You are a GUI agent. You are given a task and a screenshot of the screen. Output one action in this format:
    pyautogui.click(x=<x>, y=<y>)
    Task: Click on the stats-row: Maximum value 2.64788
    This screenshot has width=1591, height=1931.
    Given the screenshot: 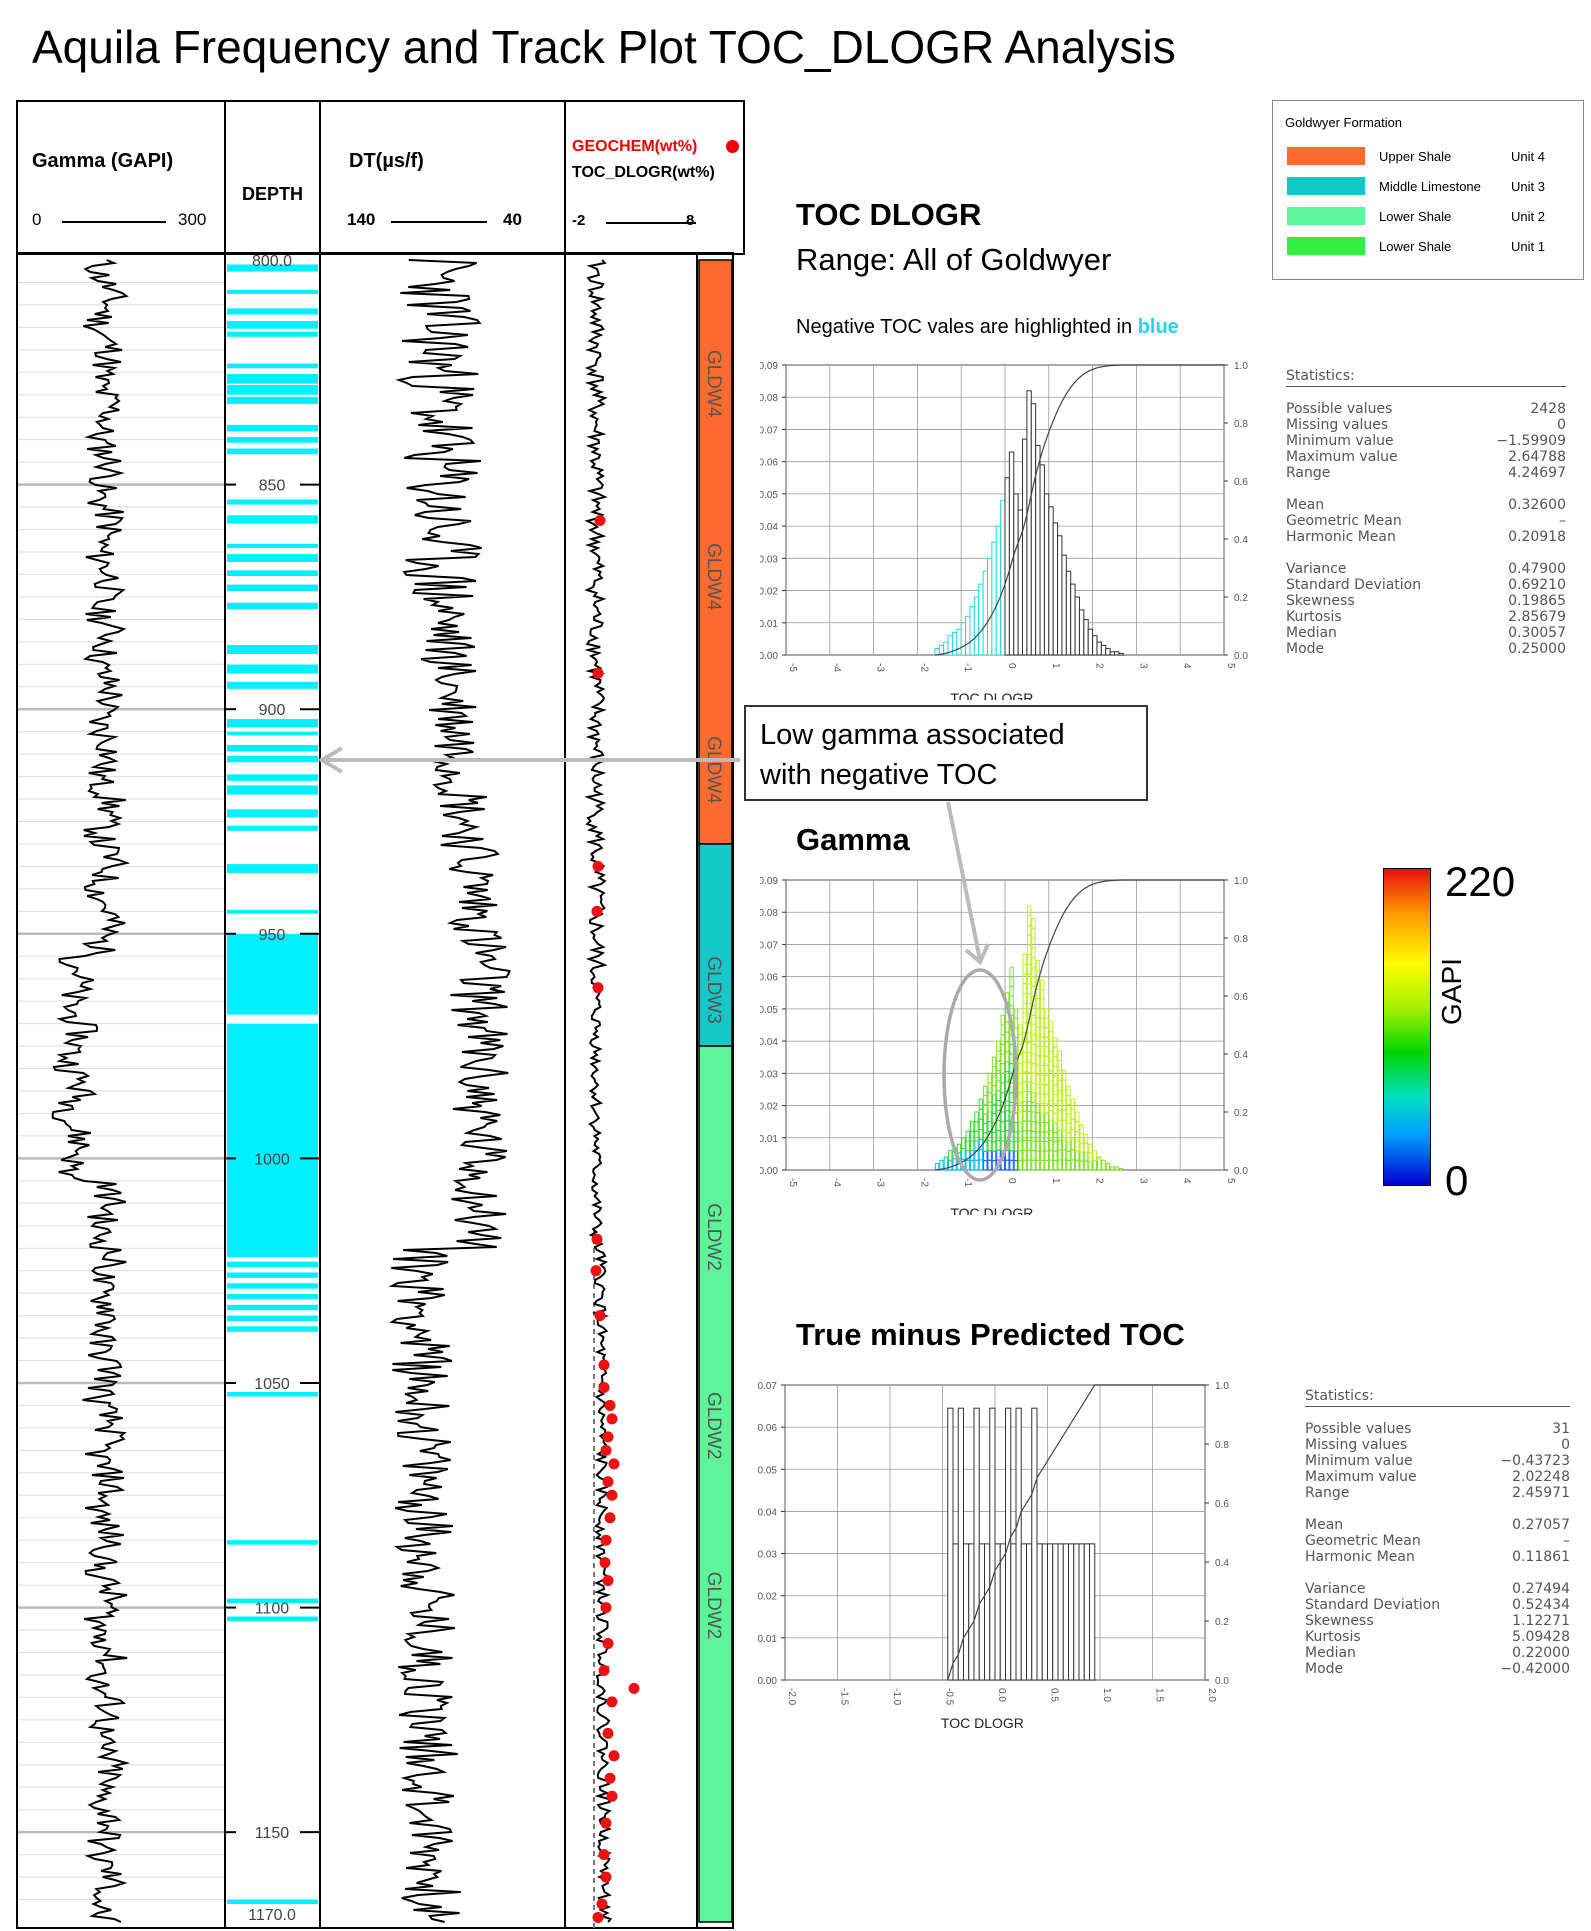 What is the action you would take?
    pyautogui.click(x=1426, y=457)
    